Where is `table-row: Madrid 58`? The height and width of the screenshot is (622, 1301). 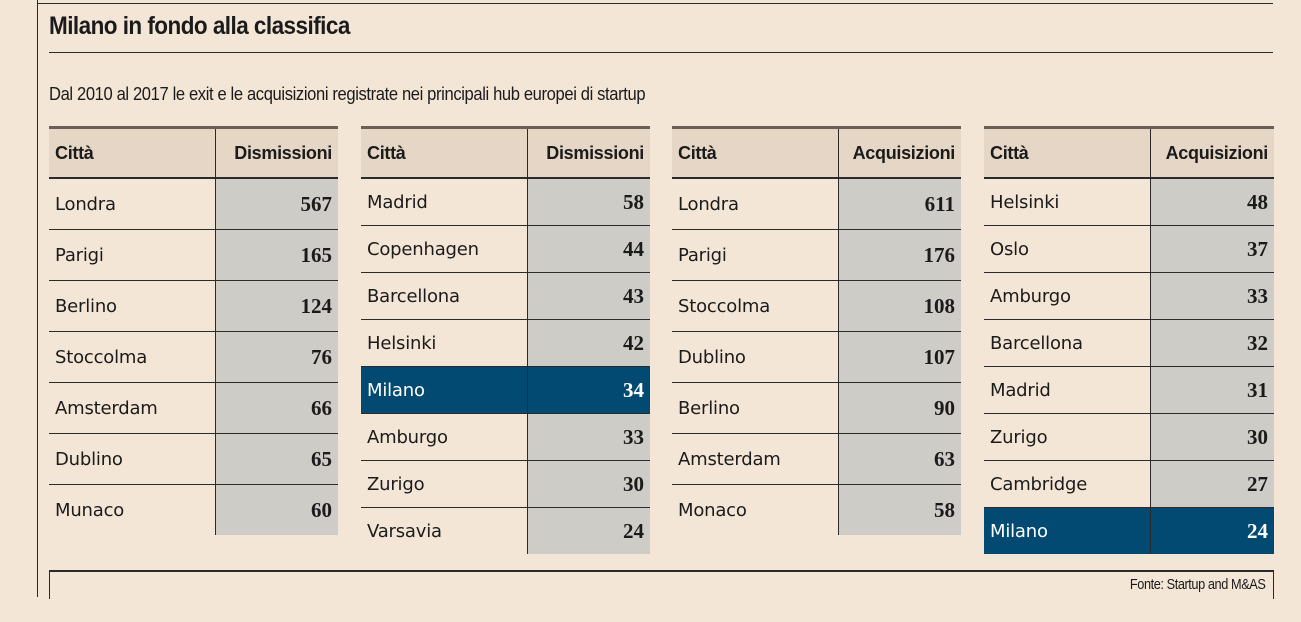
table-row: Madrid 58 is located at coordinates (505, 202).